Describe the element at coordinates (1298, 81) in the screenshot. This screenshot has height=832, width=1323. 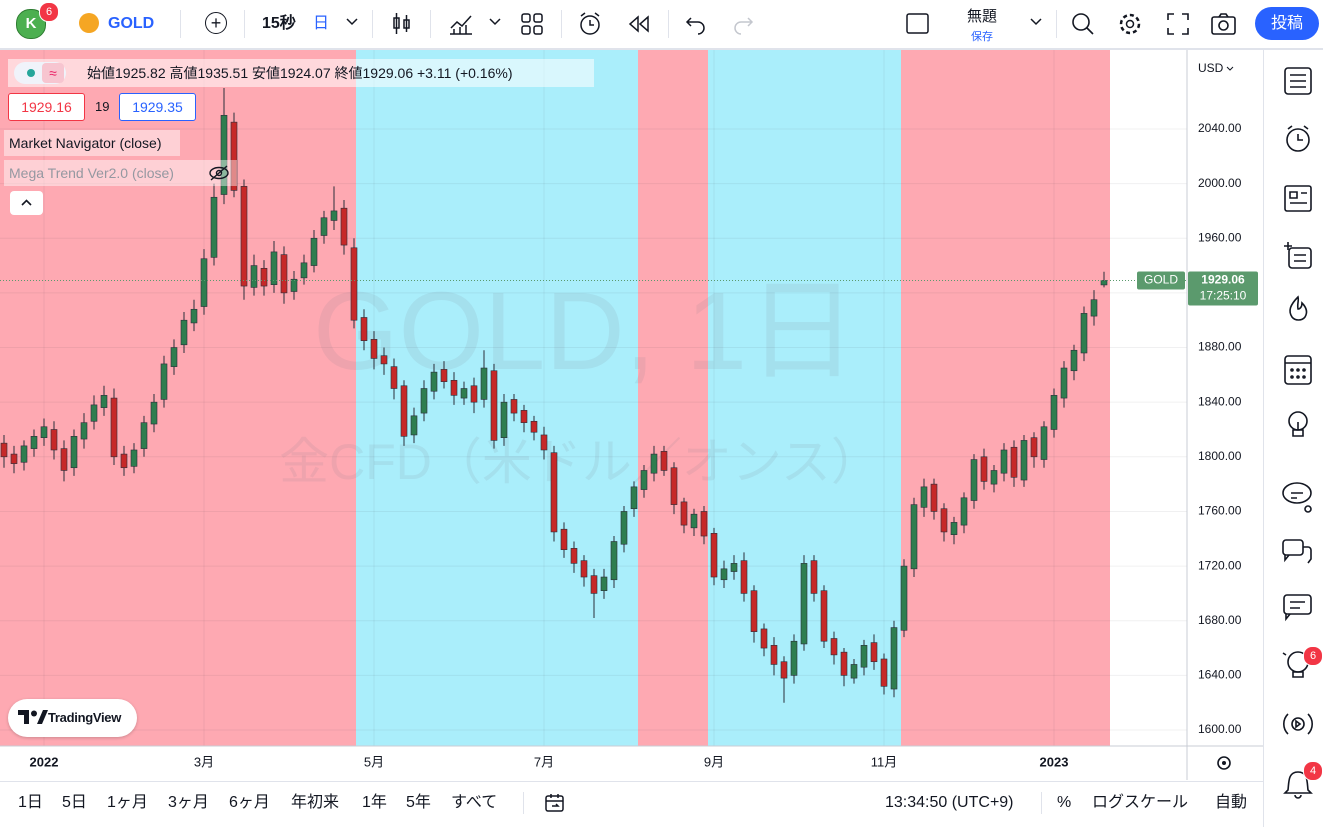
I see `watchlist` at that location.